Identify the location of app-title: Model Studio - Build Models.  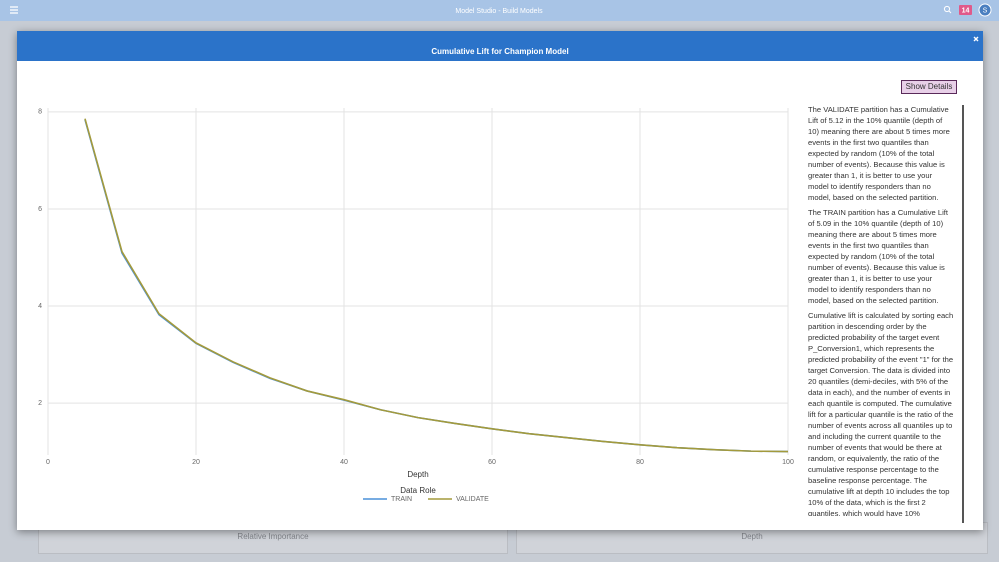
(499, 11).